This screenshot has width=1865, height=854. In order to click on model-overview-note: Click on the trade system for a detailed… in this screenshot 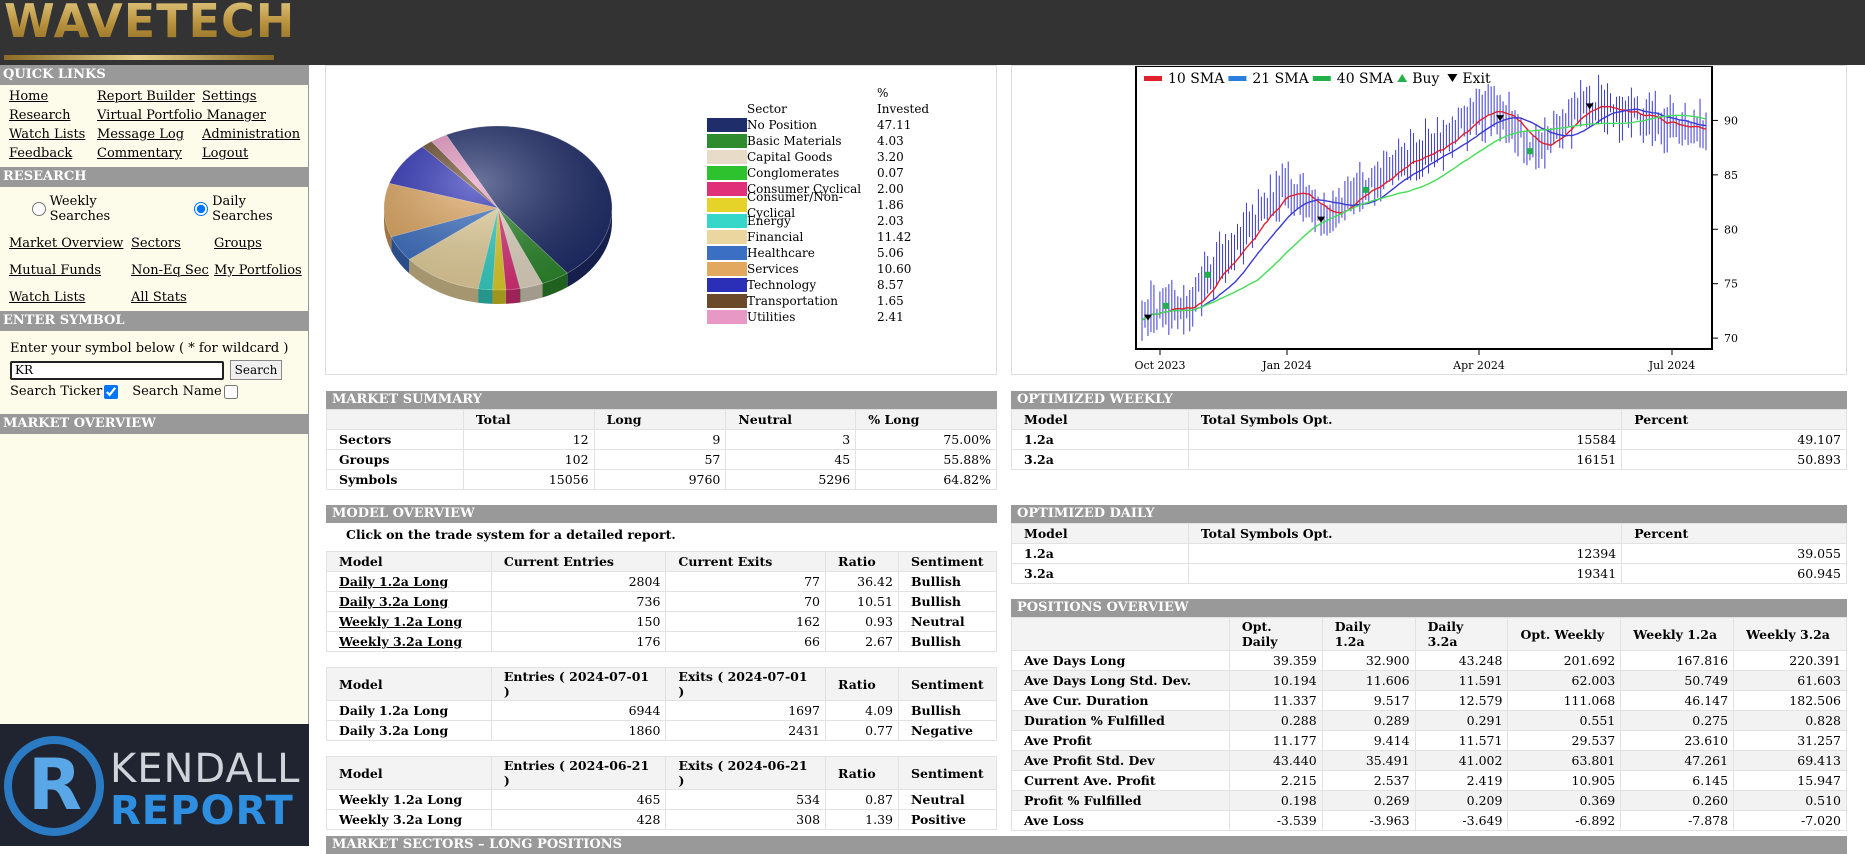, I will do `click(661, 534)`.